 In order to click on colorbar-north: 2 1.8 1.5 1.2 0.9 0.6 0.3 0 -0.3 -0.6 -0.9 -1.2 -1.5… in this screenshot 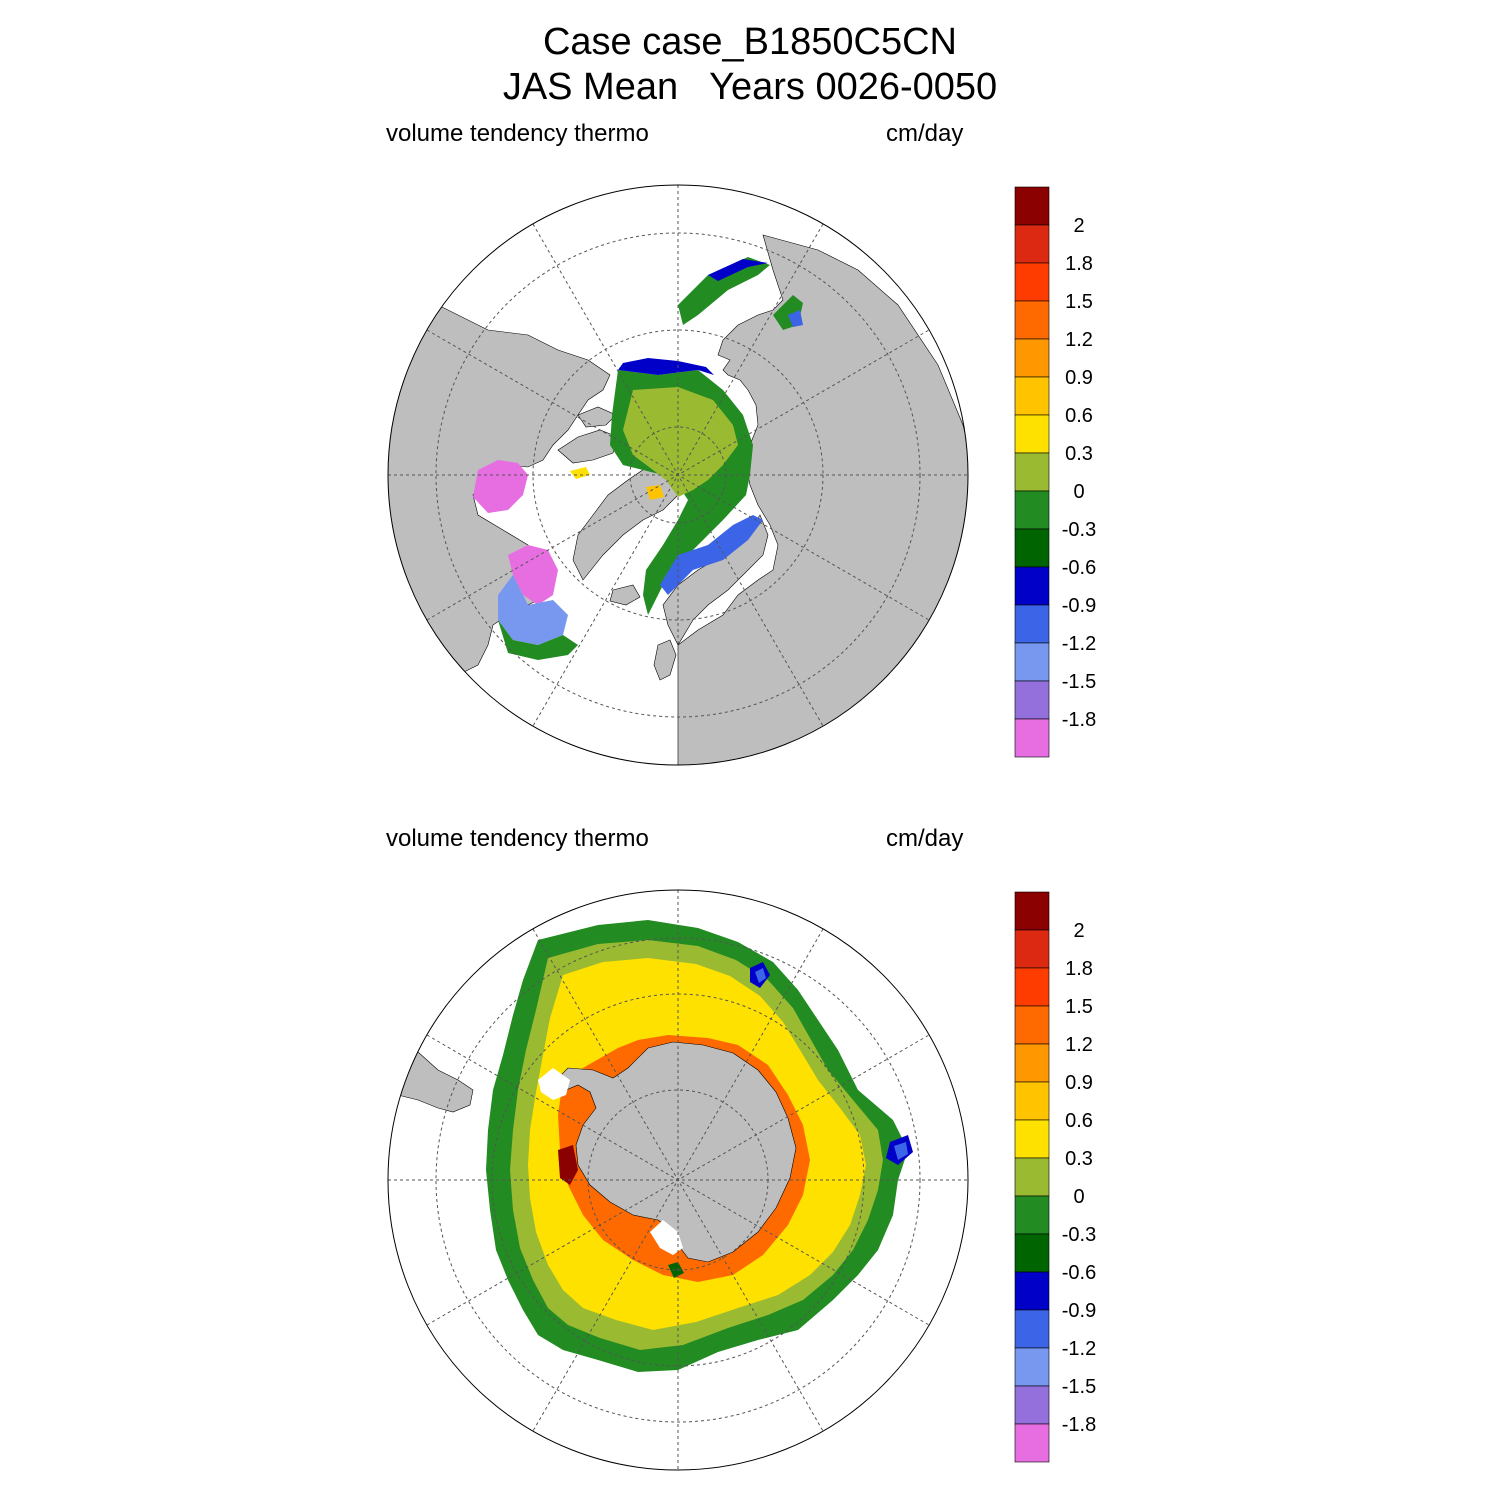, I will do `click(1055, 472)`.